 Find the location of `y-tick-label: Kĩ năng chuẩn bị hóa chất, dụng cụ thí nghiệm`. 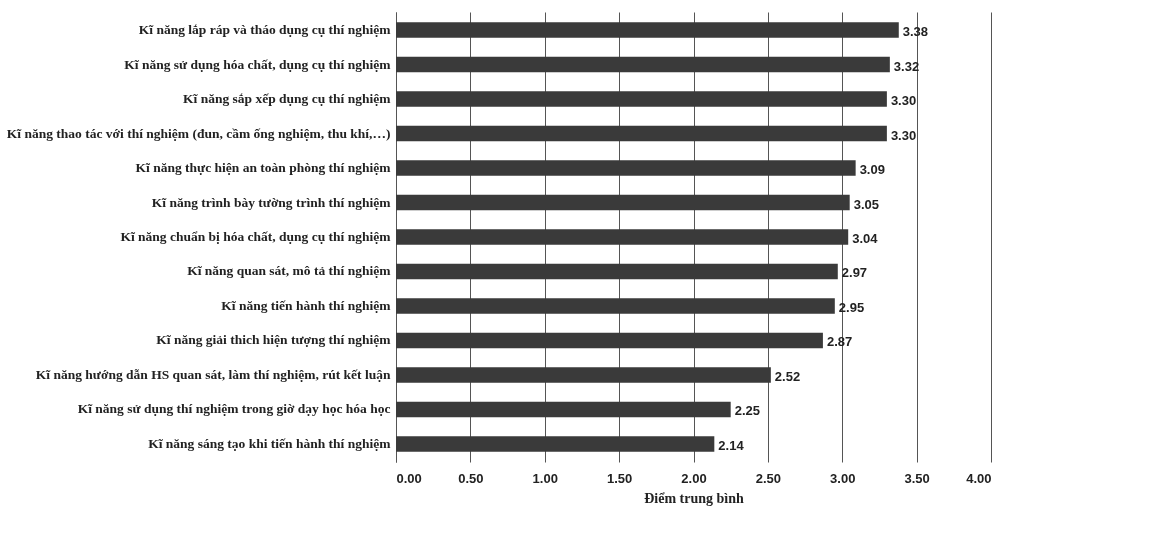

y-tick-label: Kĩ năng chuẩn bị hóa chất, dụng cụ thí nghiệm is located at coordinates (256, 236).